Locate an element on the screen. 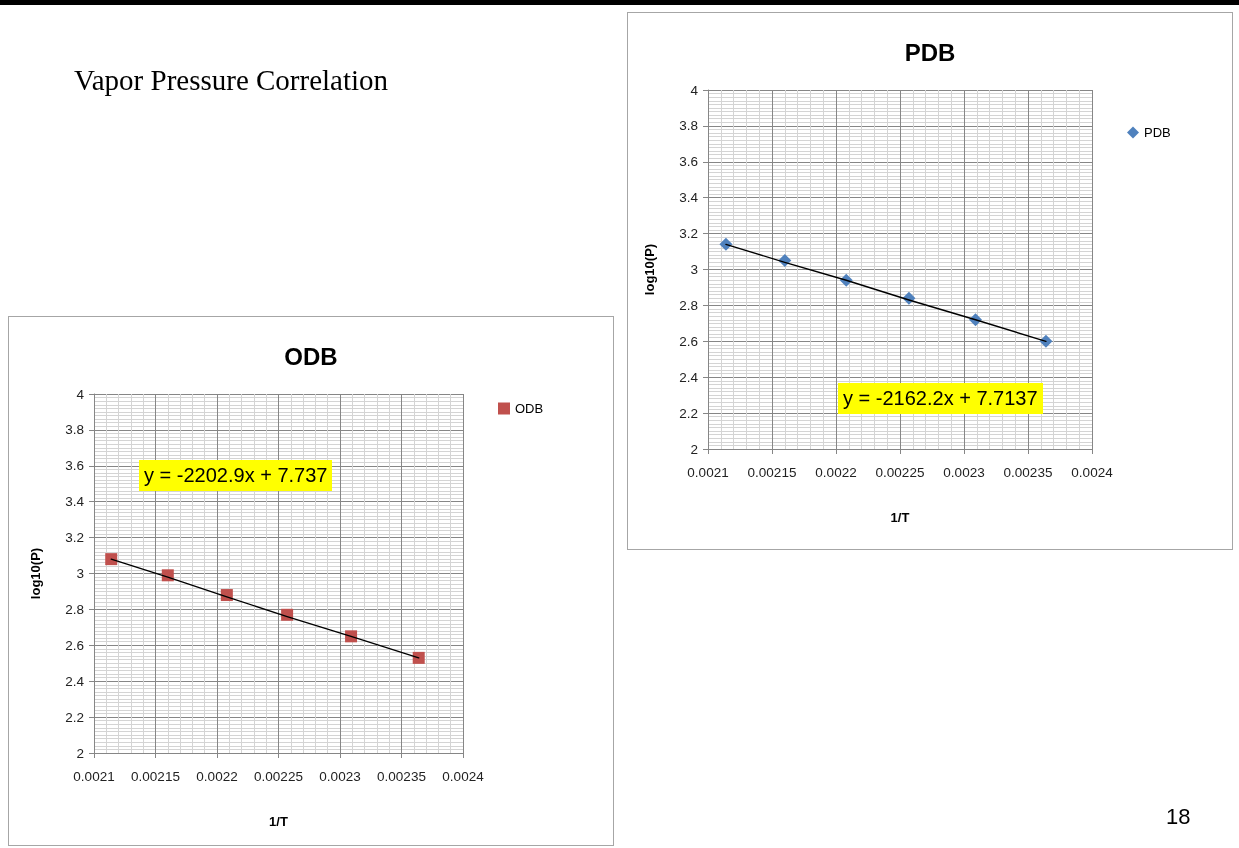 Image resolution: width=1239 pixels, height=848 pixels. text: 18 is located at coordinates (1178, 817).